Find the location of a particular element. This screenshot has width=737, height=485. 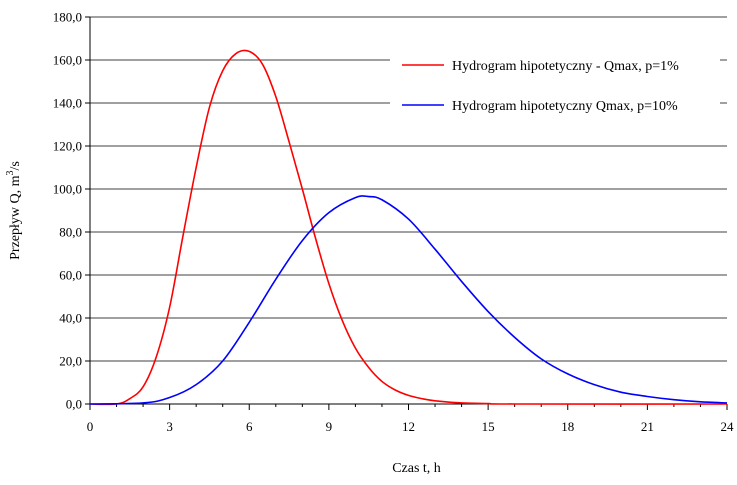

y-tick-label-20: 20,0 is located at coordinates (70, 361).